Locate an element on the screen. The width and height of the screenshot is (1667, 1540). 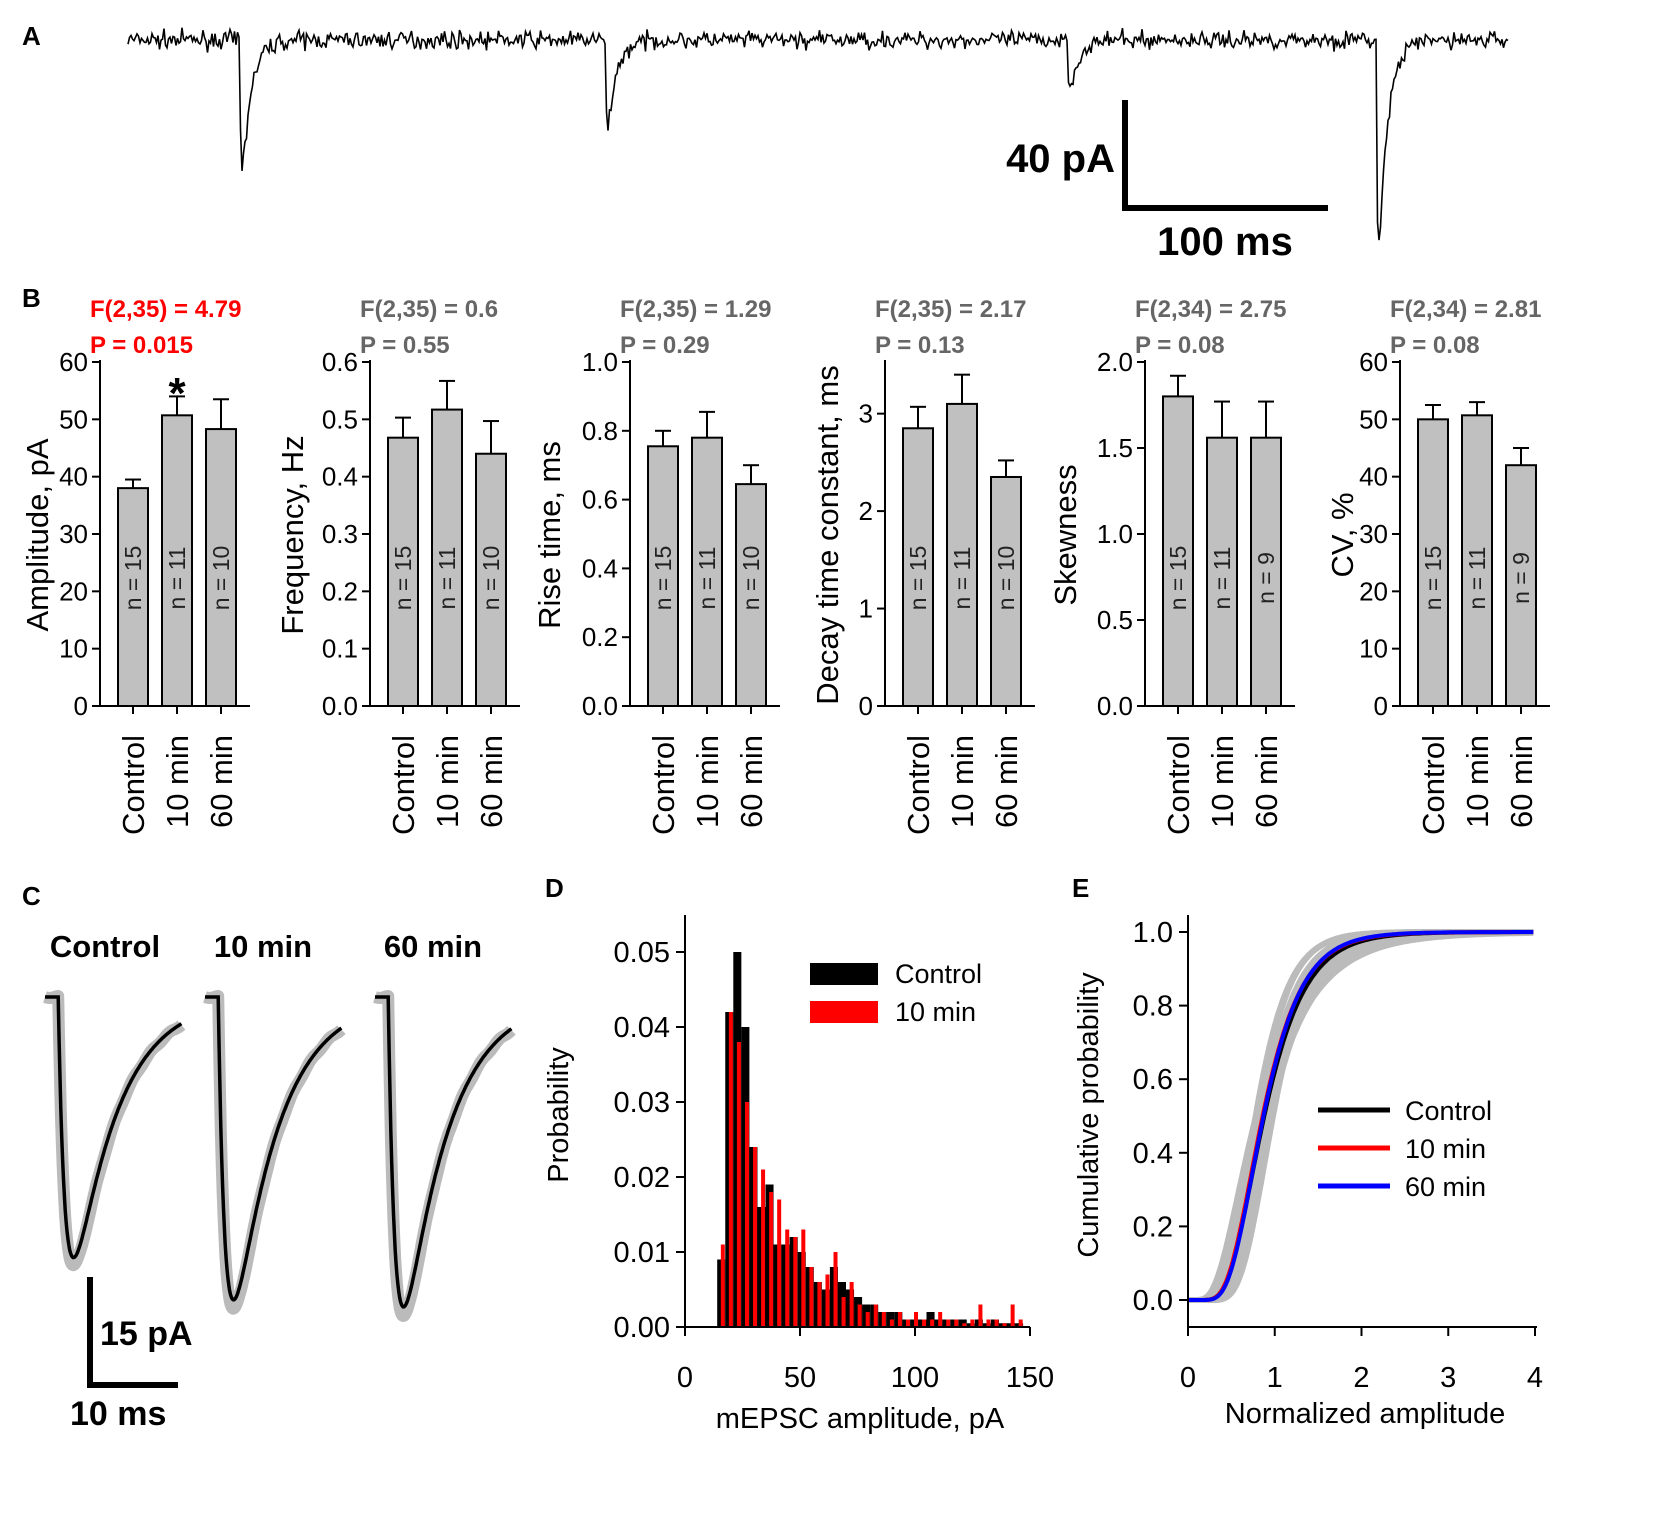
waveform-label: Control is located at coordinates (105, 946).